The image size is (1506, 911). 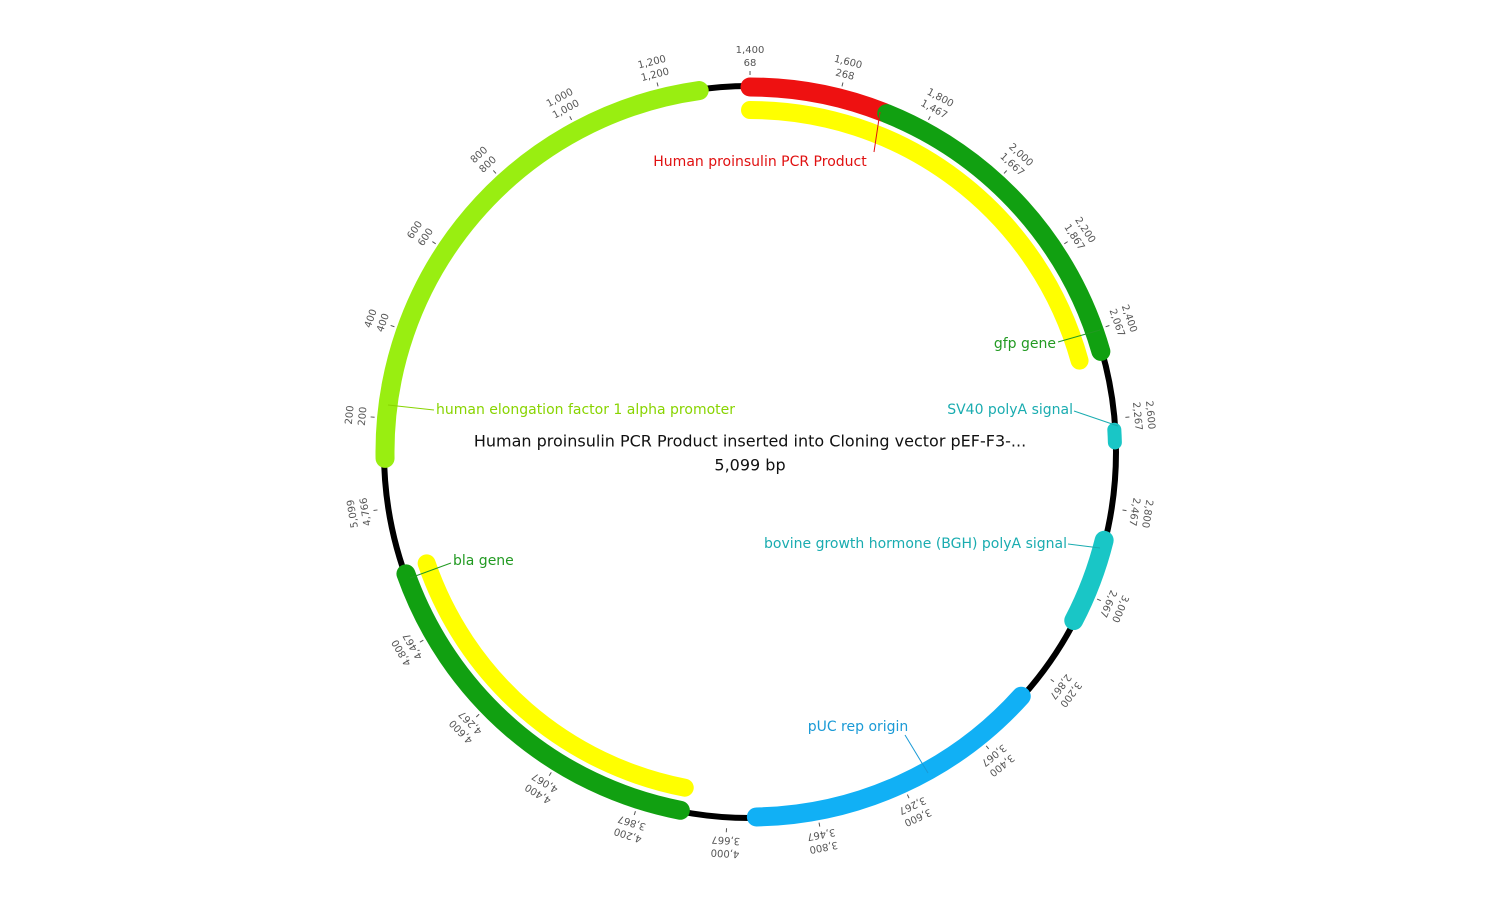 What do you see at coordinates (365, 512) in the screenshot?
I see `tick-inner-label: 4,766` at bounding box center [365, 512].